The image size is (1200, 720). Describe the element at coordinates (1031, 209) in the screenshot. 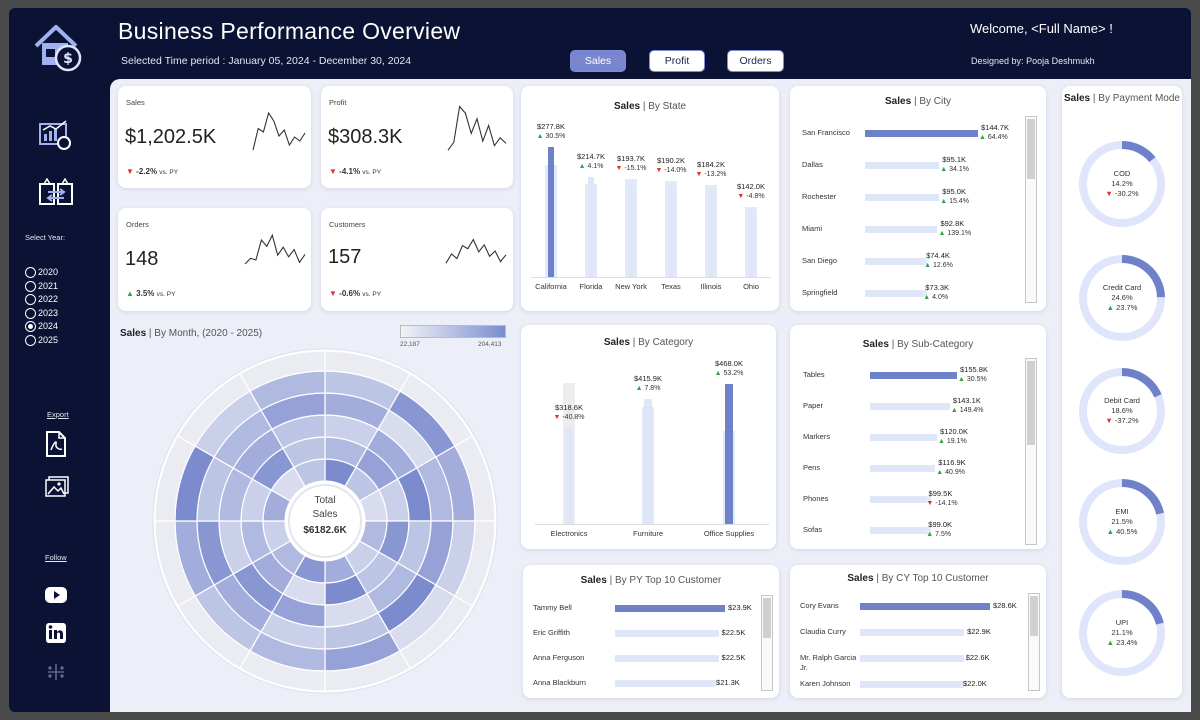

I see `city-scrollbar` at that location.